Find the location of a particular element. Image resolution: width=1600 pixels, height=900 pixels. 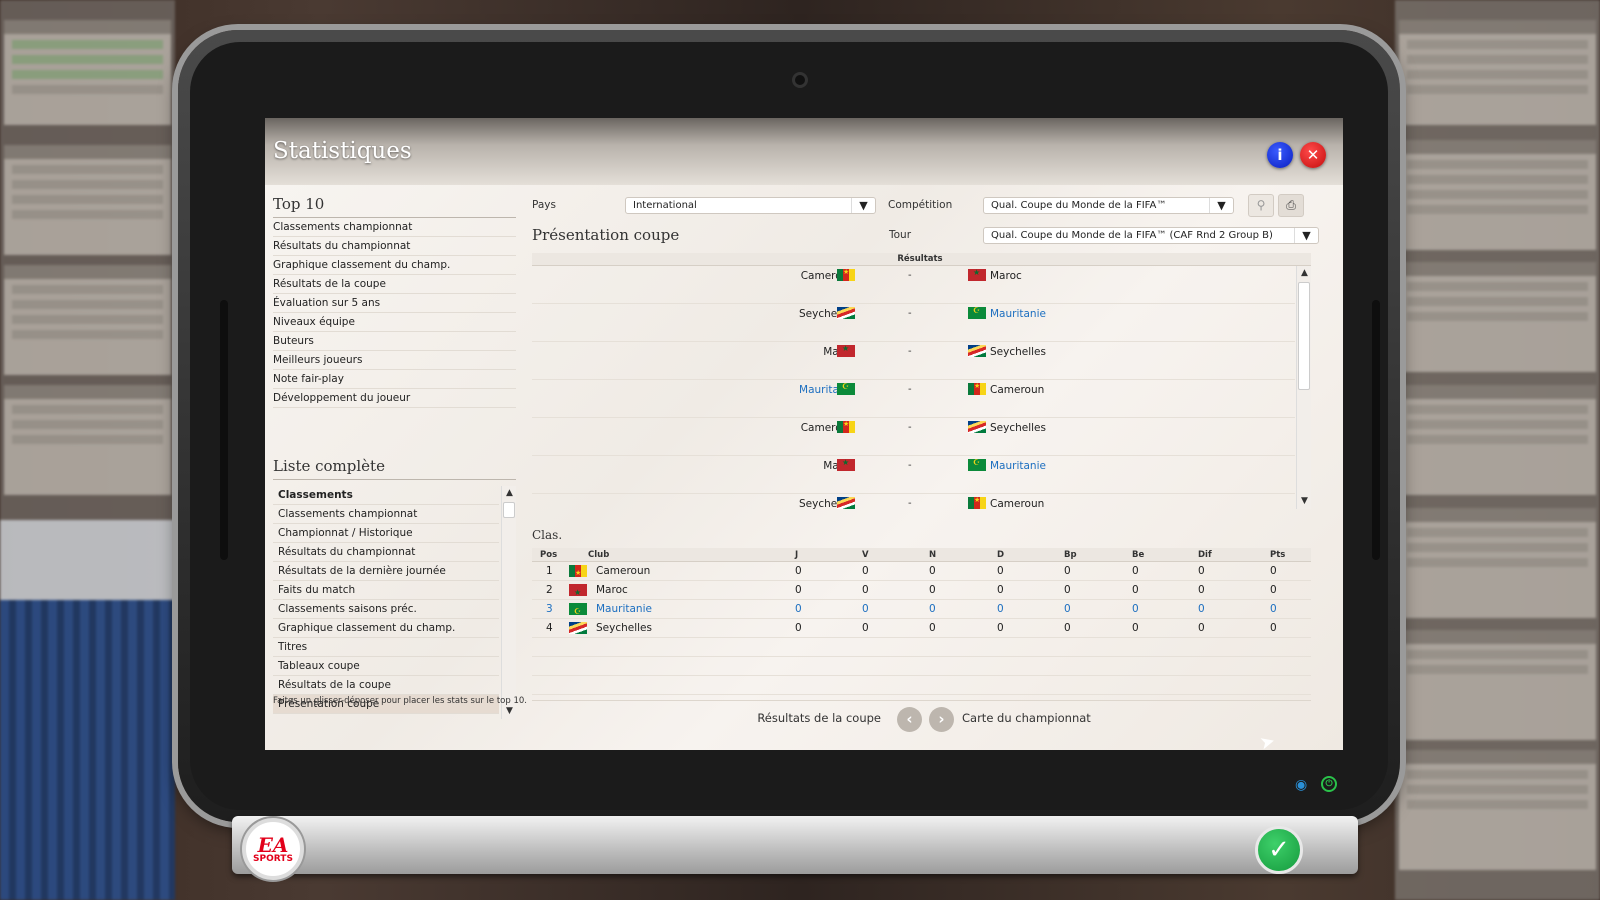

list-item: Titres is located at coordinates (386, 647).